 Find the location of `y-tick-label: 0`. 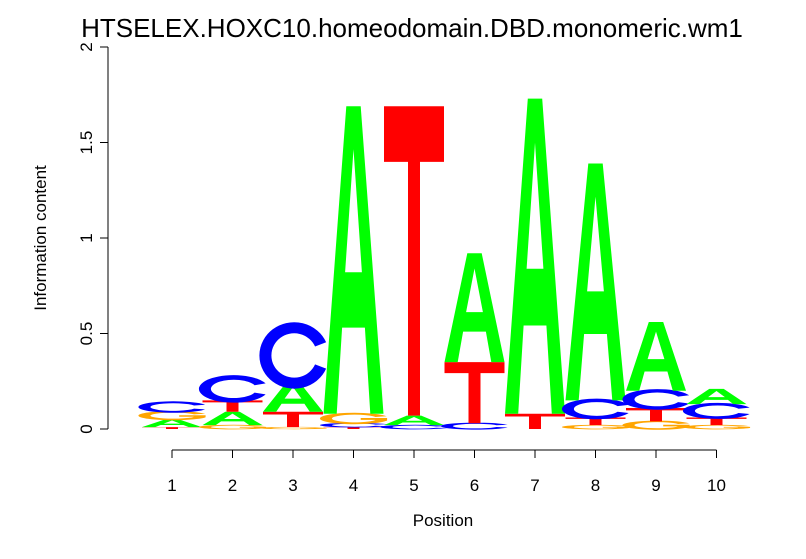

y-tick-label: 0 is located at coordinates (86, 428).